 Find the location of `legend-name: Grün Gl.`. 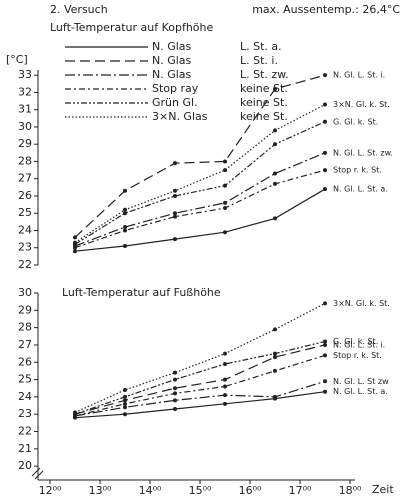

legend-name: Grün Gl. is located at coordinates (175, 102).